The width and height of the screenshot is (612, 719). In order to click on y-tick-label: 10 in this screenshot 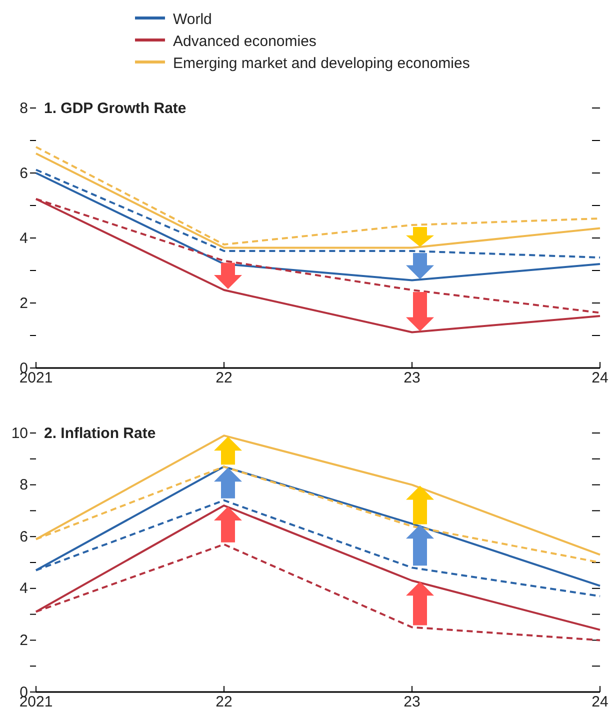, I will do `click(19, 433)`.